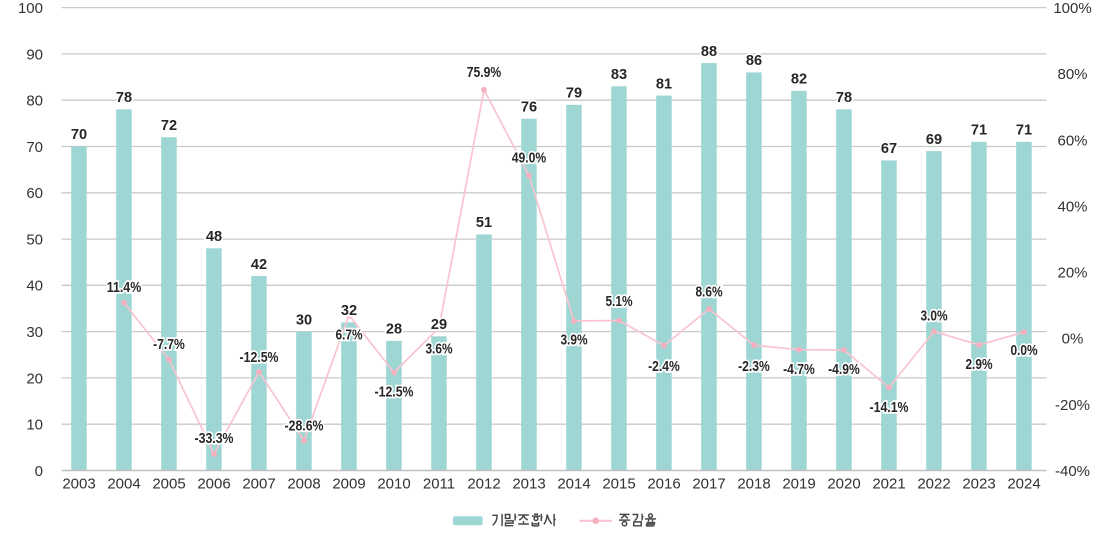  Describe the element at coordinates (439, 484) in the screenshot. I see `svg-text: 2011` at that location.